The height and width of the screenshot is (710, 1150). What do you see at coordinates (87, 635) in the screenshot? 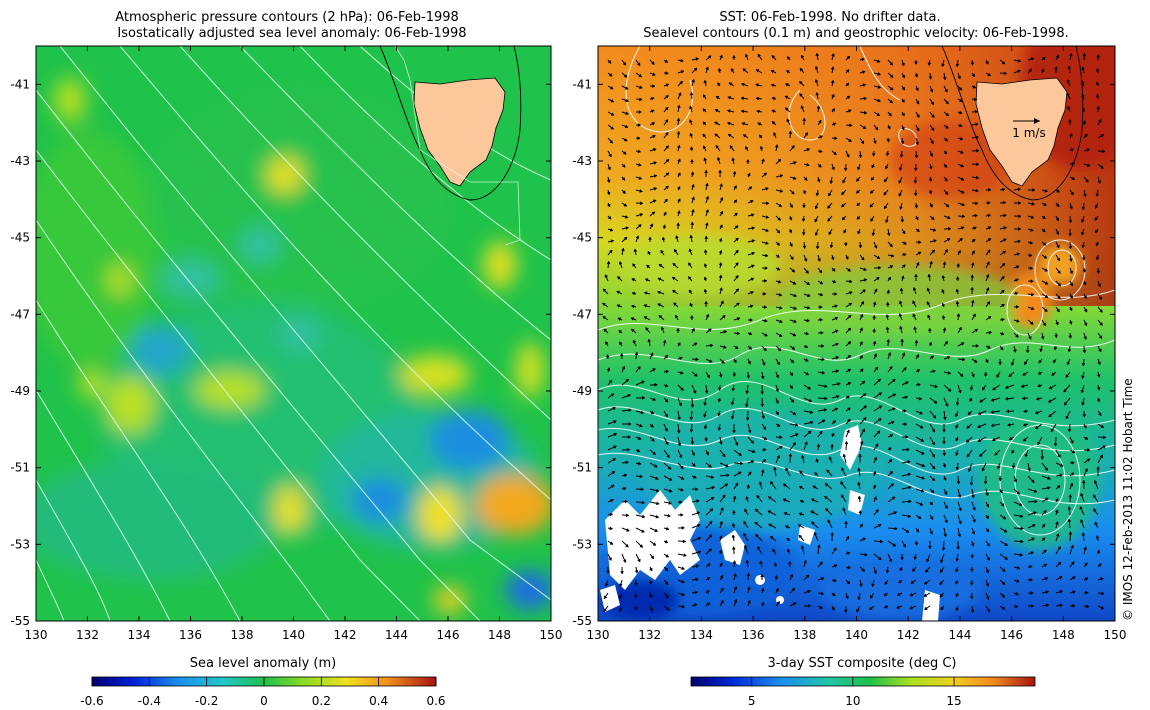
I see `left-lon-tick-label: 132` at bounding box center [87, 635].